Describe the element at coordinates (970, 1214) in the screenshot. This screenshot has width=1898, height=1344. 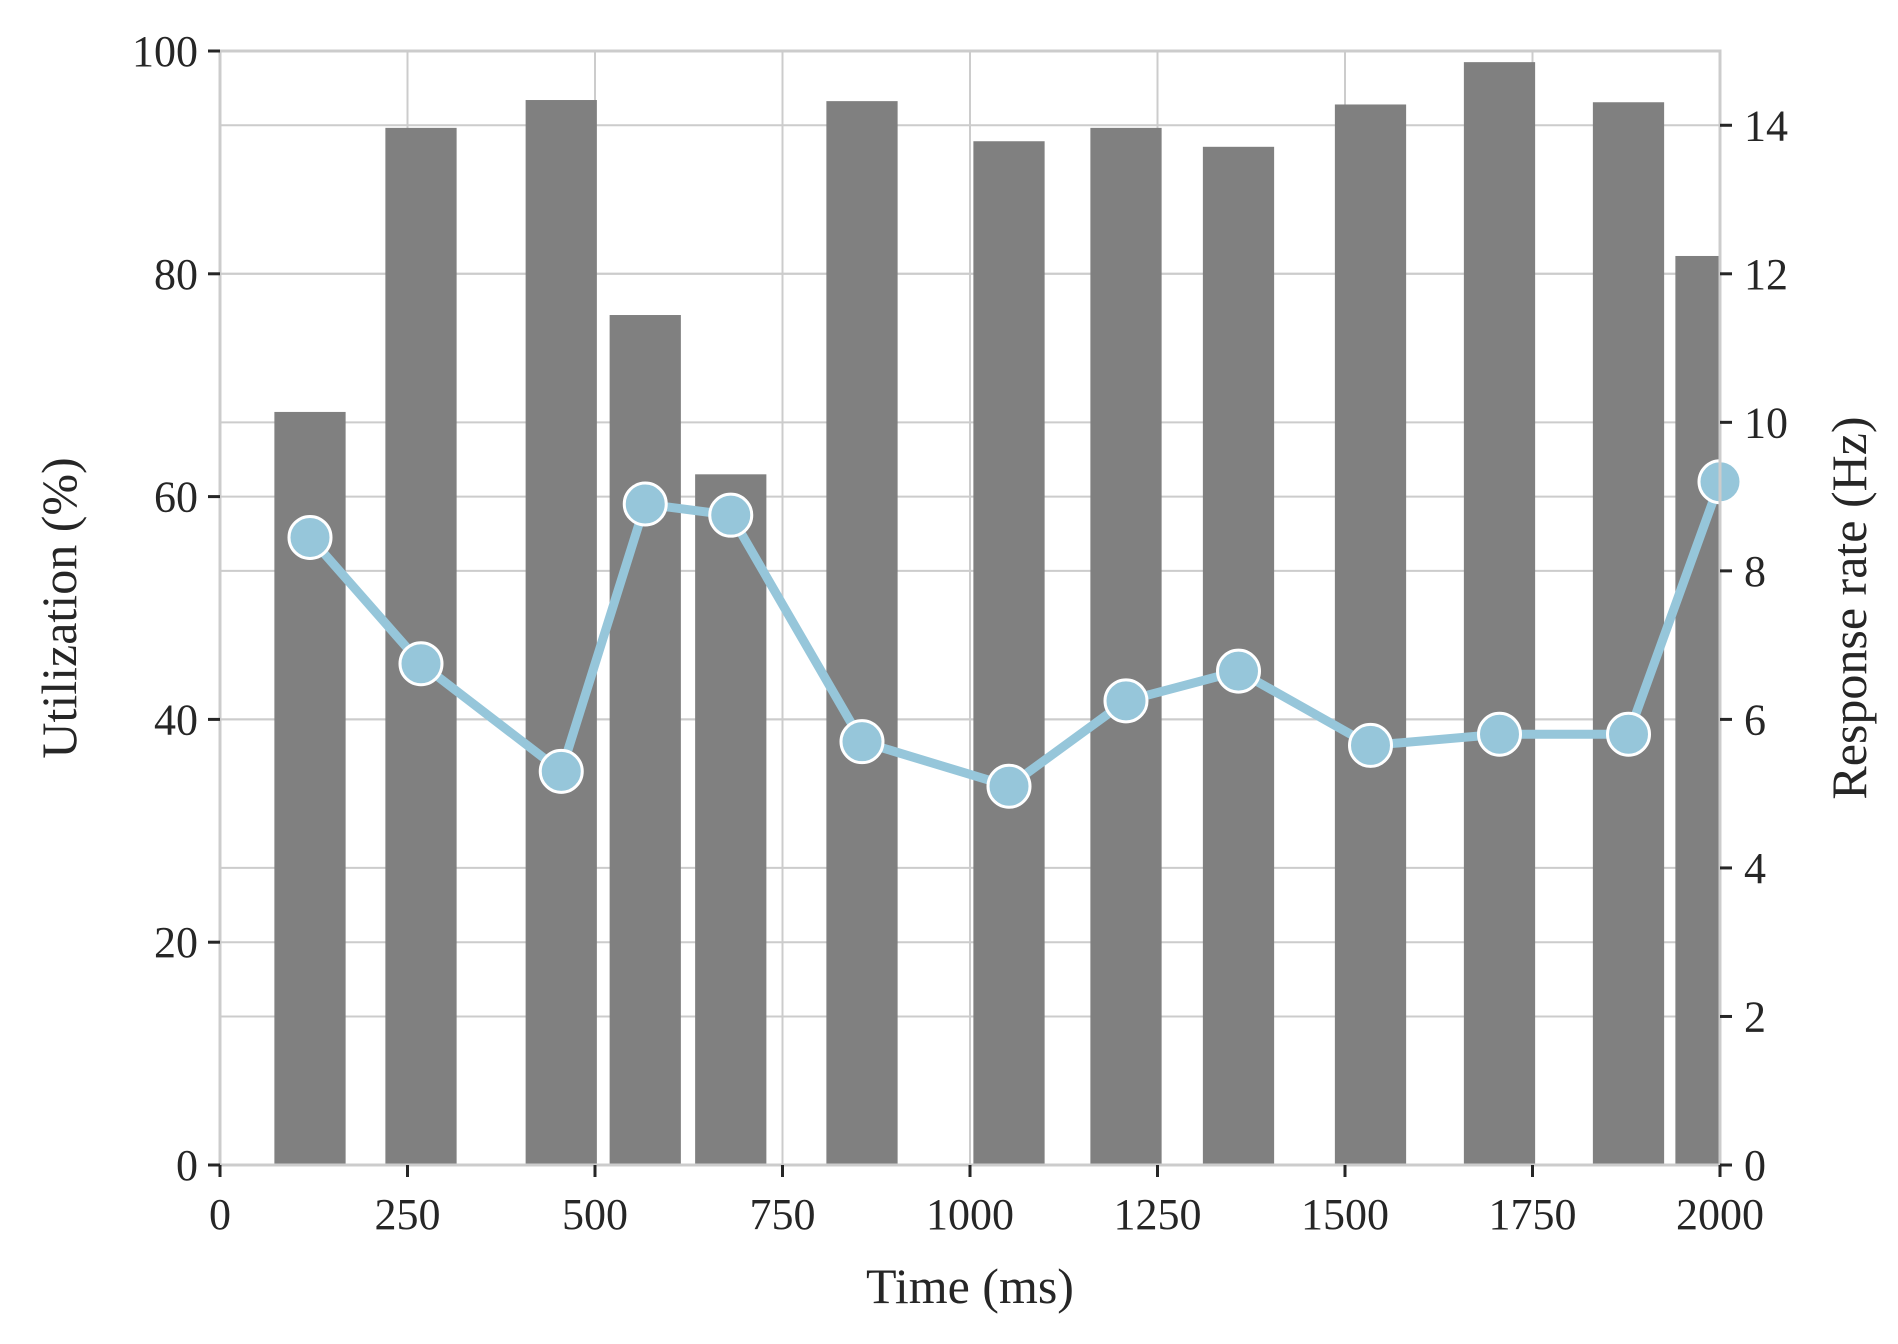
I see `x-tick-label-4: 1000` at that location.